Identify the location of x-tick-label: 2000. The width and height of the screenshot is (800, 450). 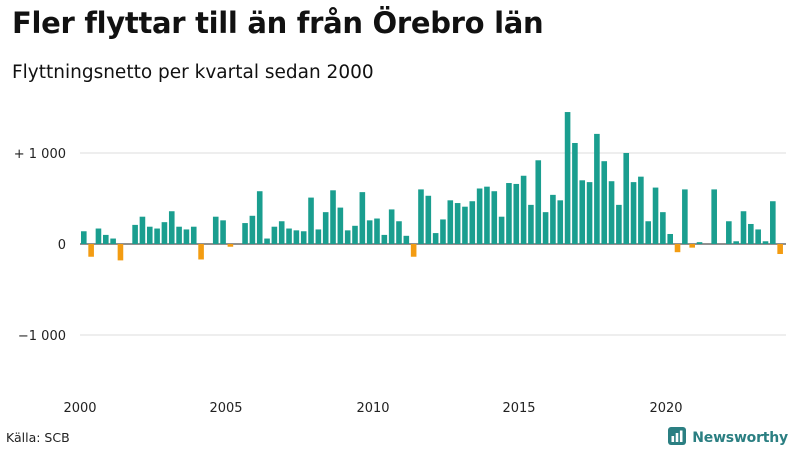
(79, 408).